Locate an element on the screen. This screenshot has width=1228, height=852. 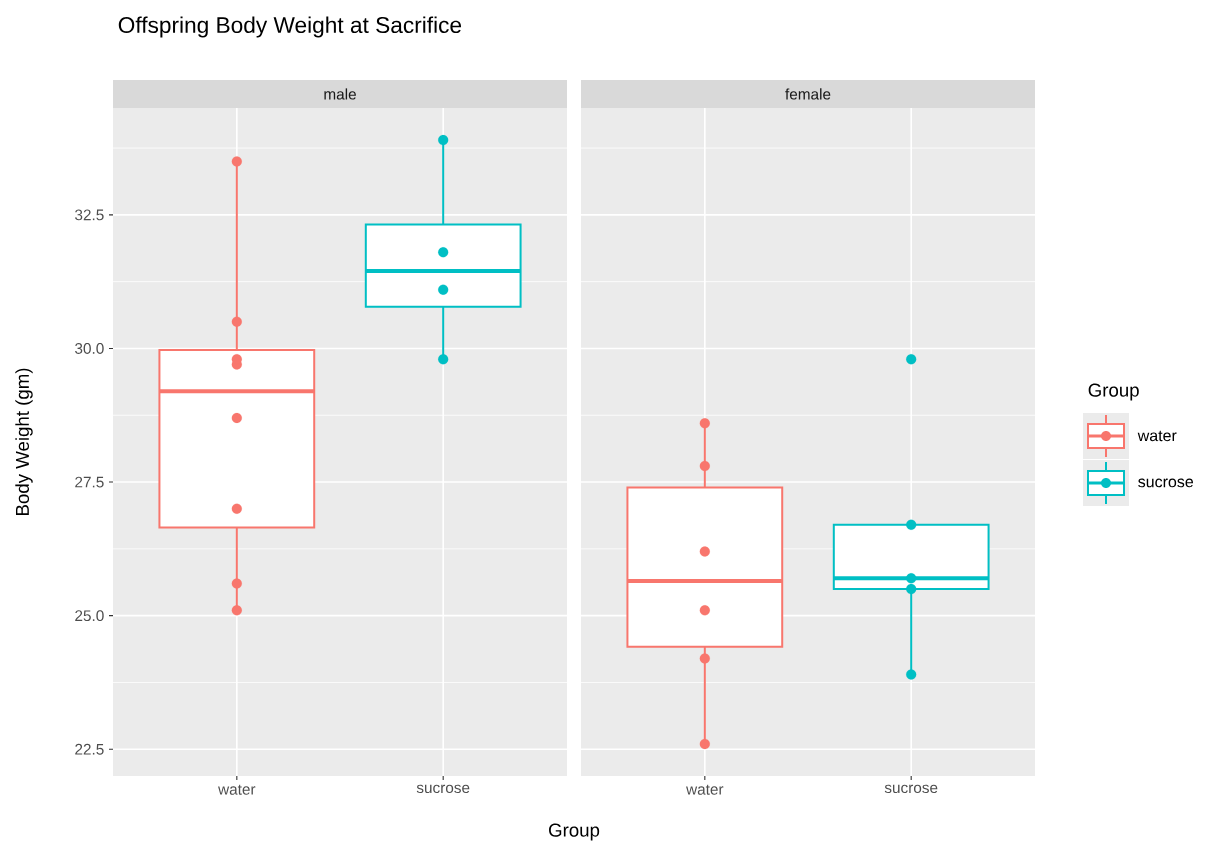
legend-title: Group is located at coordinates (1113, 392).